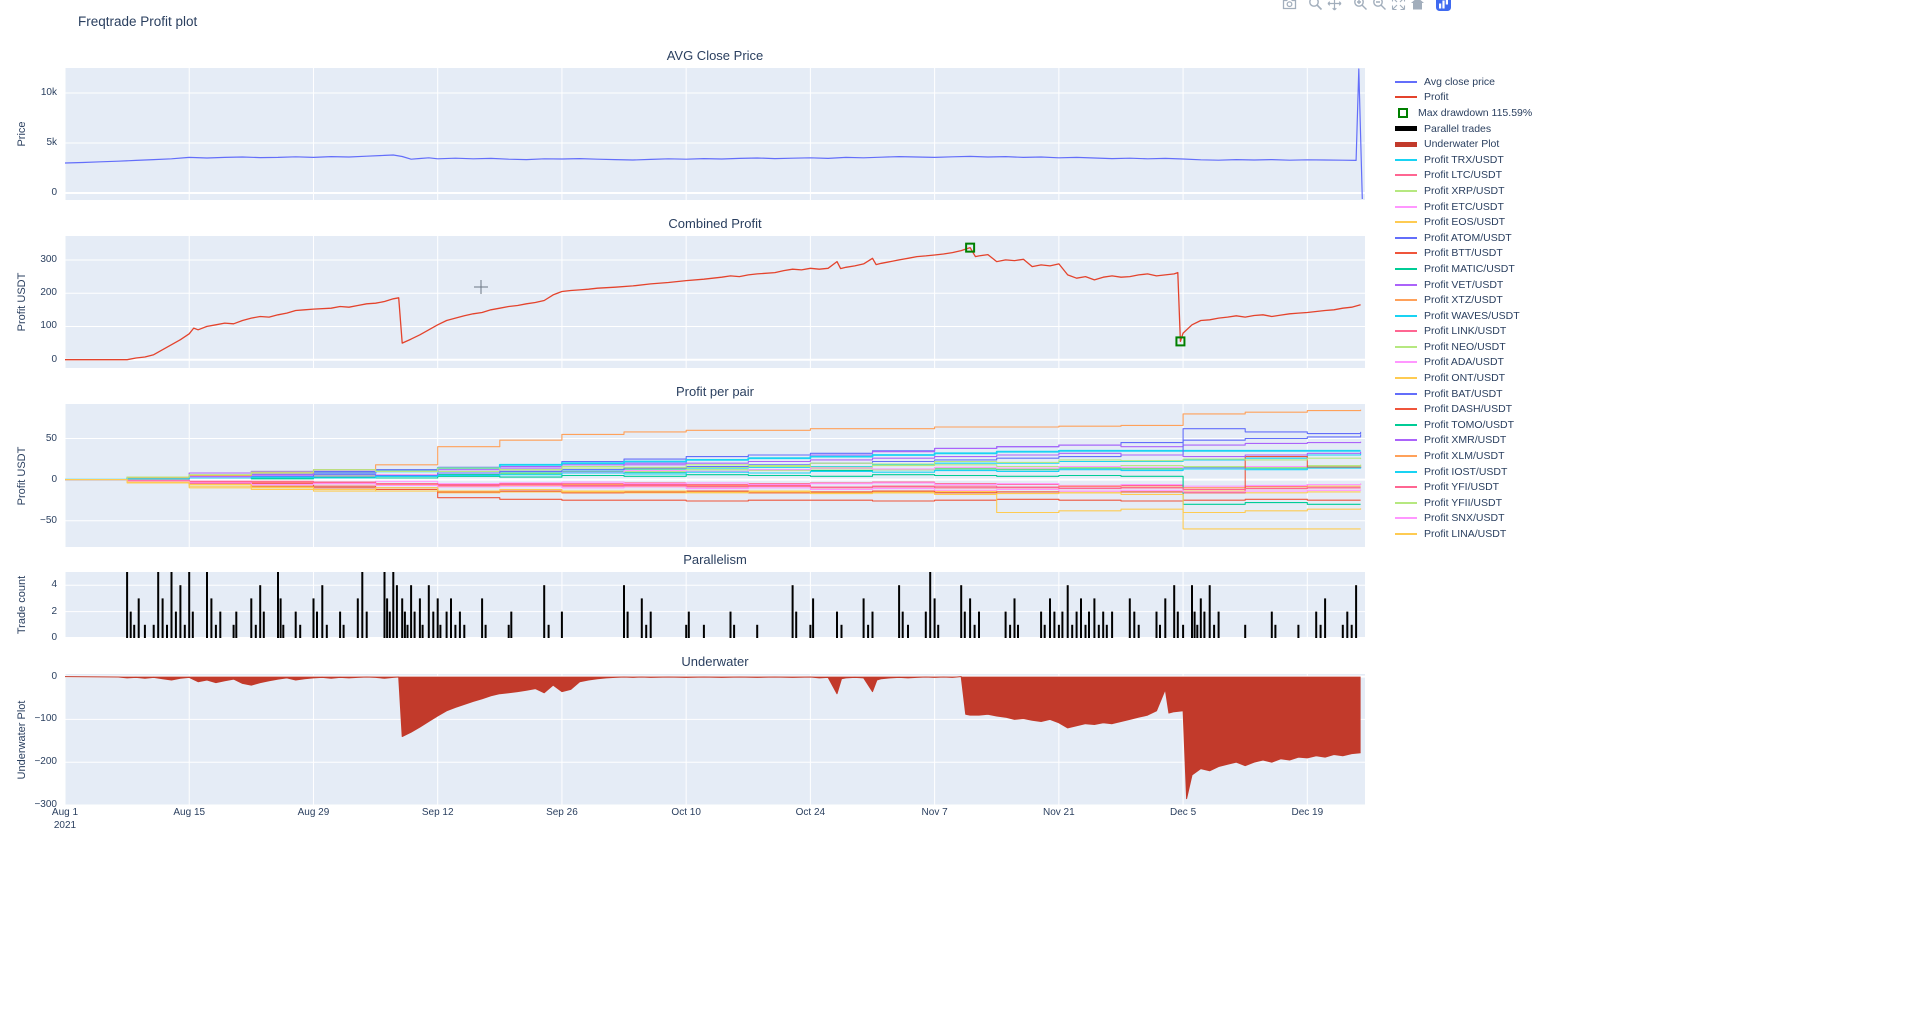 Image resolution: width=1910 pixels, height=1024 pixels. I want to click on legend-item: Profit LINK/USDT, so click(1463, 332).